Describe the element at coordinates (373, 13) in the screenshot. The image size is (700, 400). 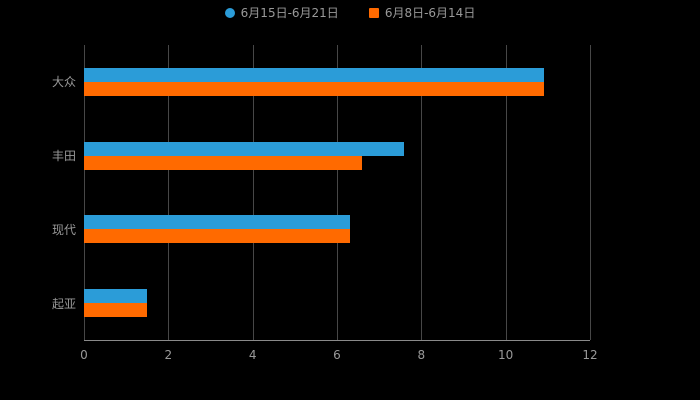
I see `legend-marker-square-icon` at that location.